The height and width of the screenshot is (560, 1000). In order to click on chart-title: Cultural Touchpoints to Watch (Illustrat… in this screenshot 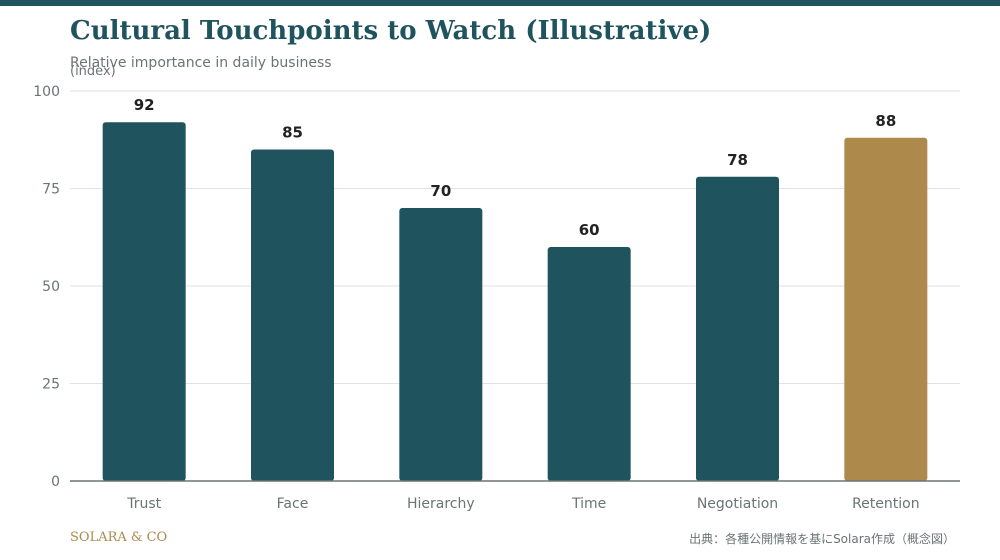, I will do `click(391, 31)`.